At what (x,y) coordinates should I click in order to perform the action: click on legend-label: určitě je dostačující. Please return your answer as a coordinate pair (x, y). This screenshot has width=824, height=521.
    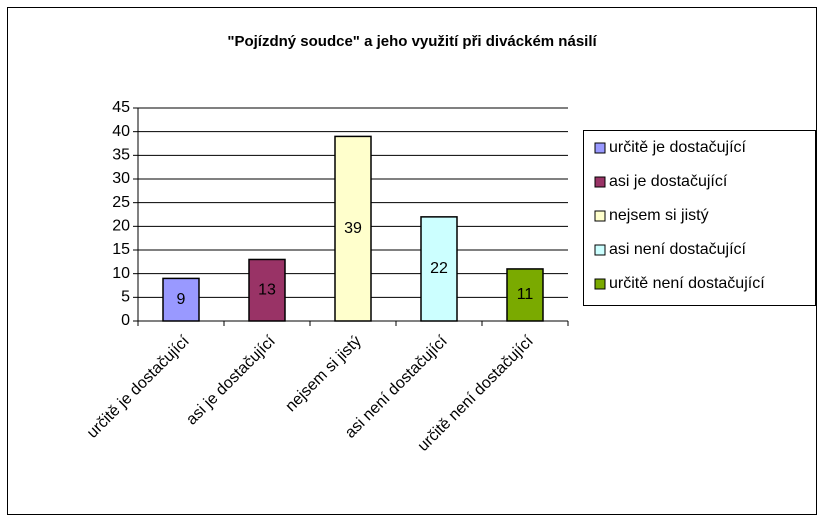
    Looking at the image, I should click on (678, 147).